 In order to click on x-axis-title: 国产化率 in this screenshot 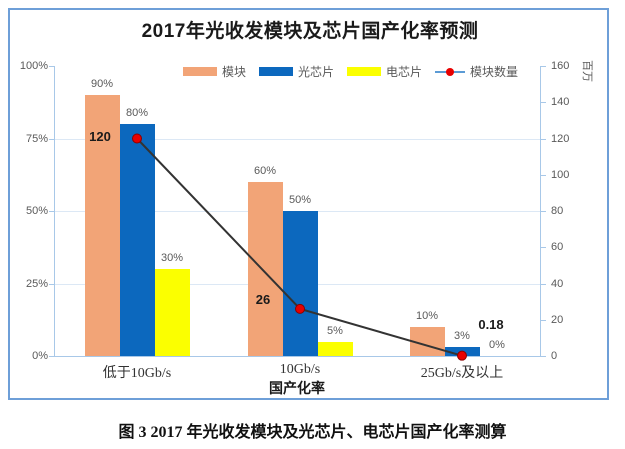, I will do `click(297, 388)`.